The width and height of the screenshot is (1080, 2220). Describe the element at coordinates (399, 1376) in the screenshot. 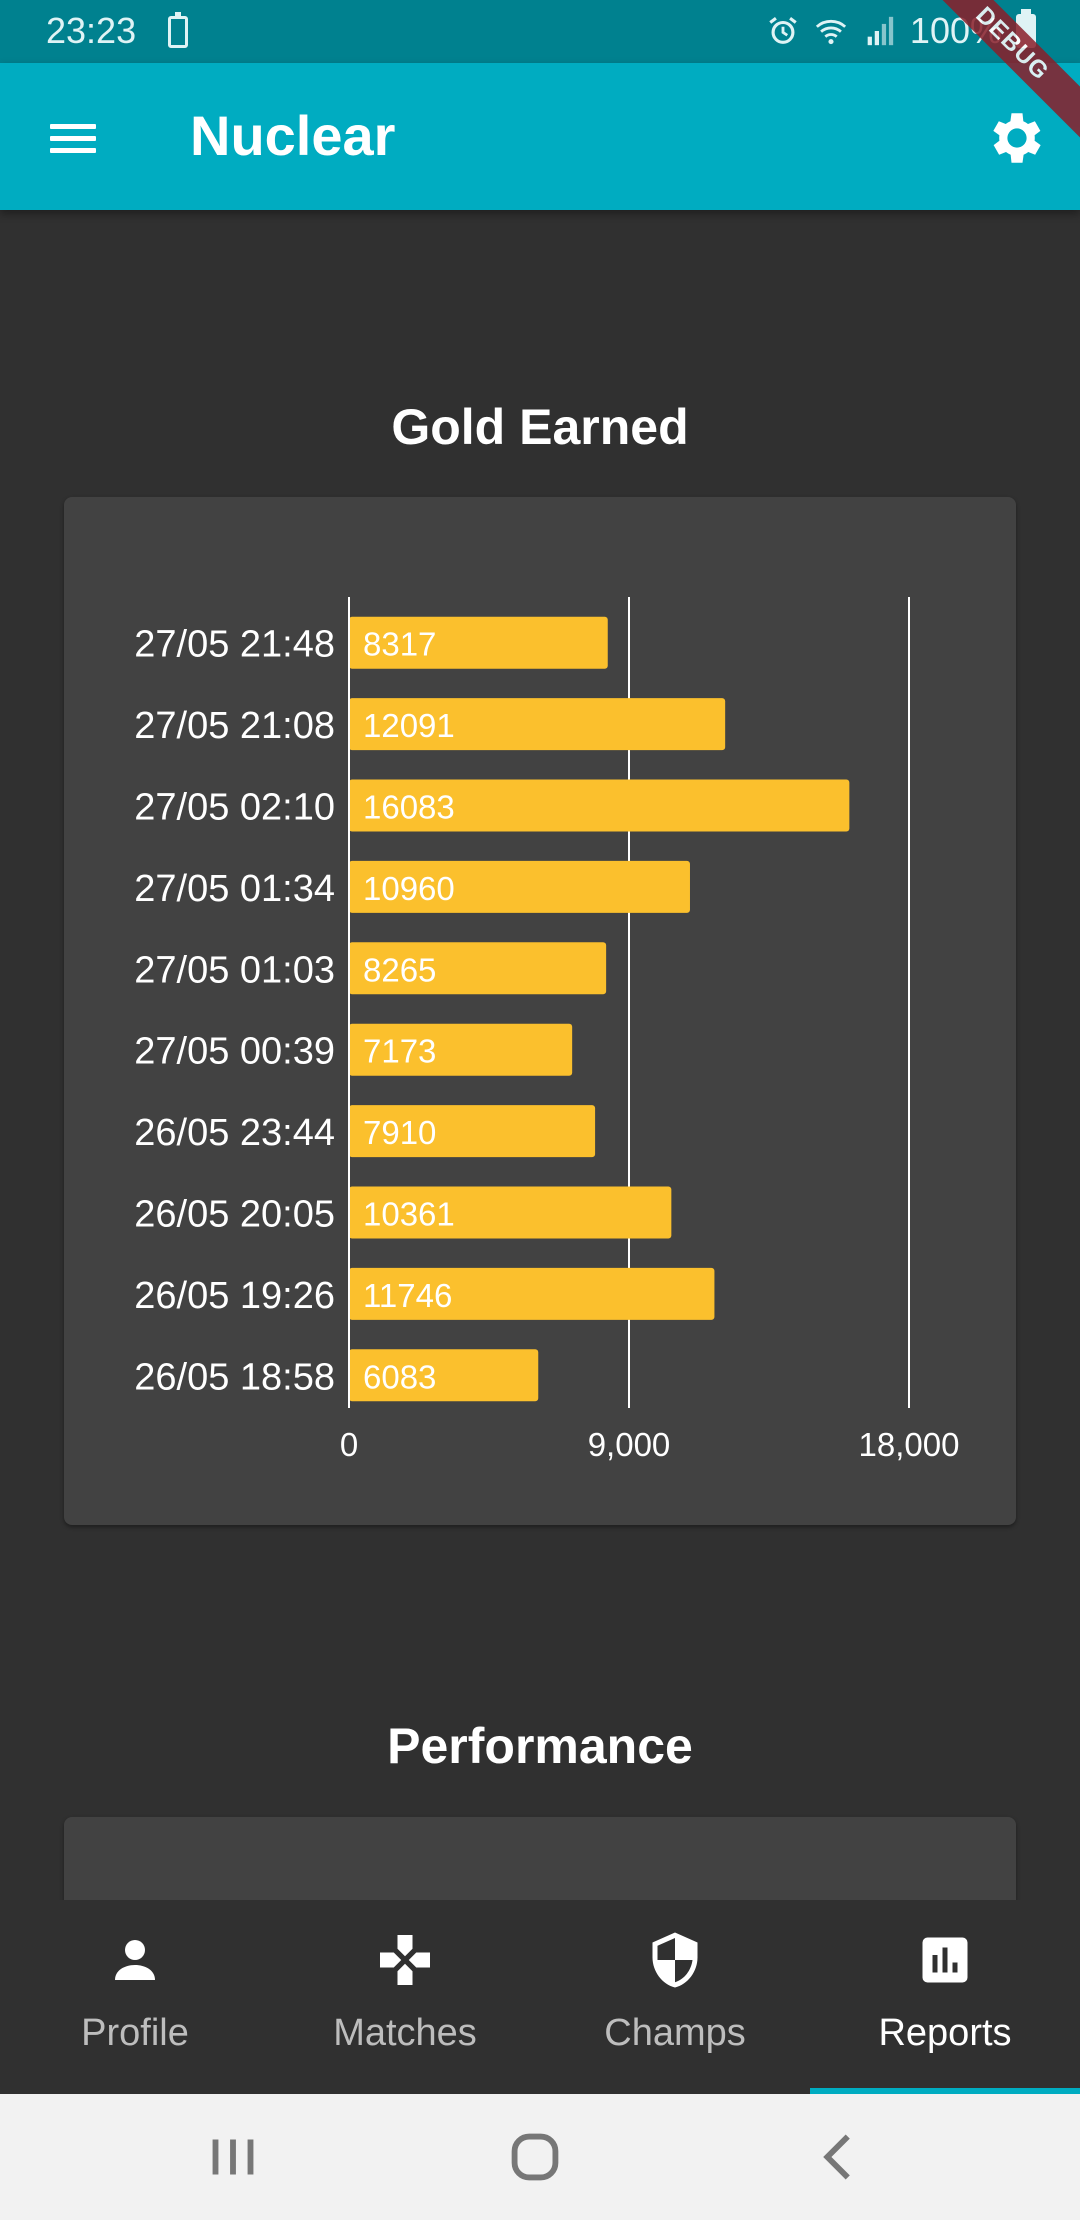

I see `chart-data-label: 6083` at that location.